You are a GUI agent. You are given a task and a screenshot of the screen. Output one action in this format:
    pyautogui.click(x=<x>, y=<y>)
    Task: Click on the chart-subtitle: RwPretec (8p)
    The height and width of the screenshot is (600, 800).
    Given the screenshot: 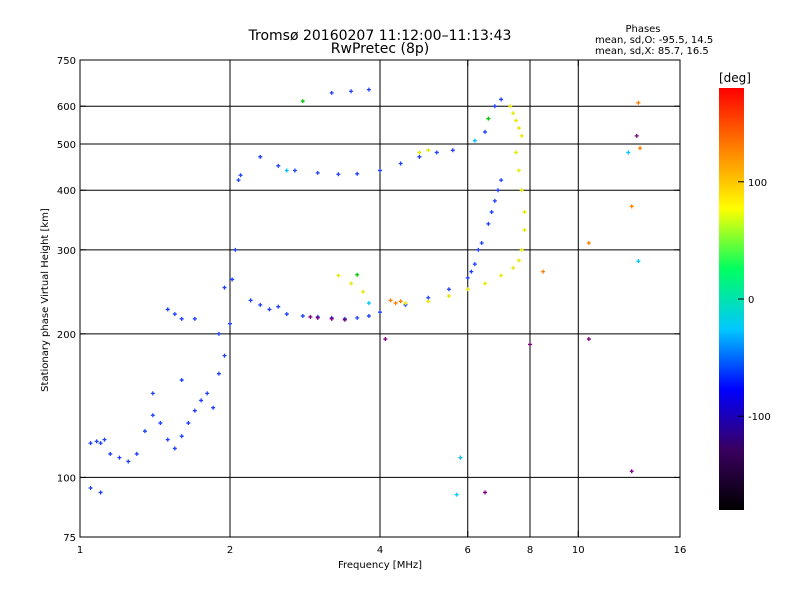 What is the action you would take?
    pyautogui.click(x=380, y=49)
    